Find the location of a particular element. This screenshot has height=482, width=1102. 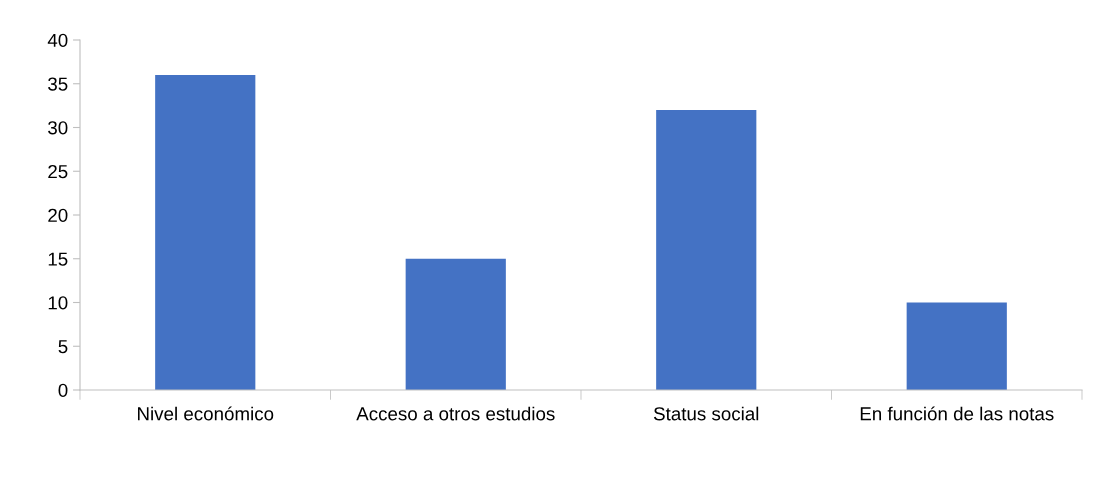

y-tick-label: 15 is located at coordinates (58, 259).